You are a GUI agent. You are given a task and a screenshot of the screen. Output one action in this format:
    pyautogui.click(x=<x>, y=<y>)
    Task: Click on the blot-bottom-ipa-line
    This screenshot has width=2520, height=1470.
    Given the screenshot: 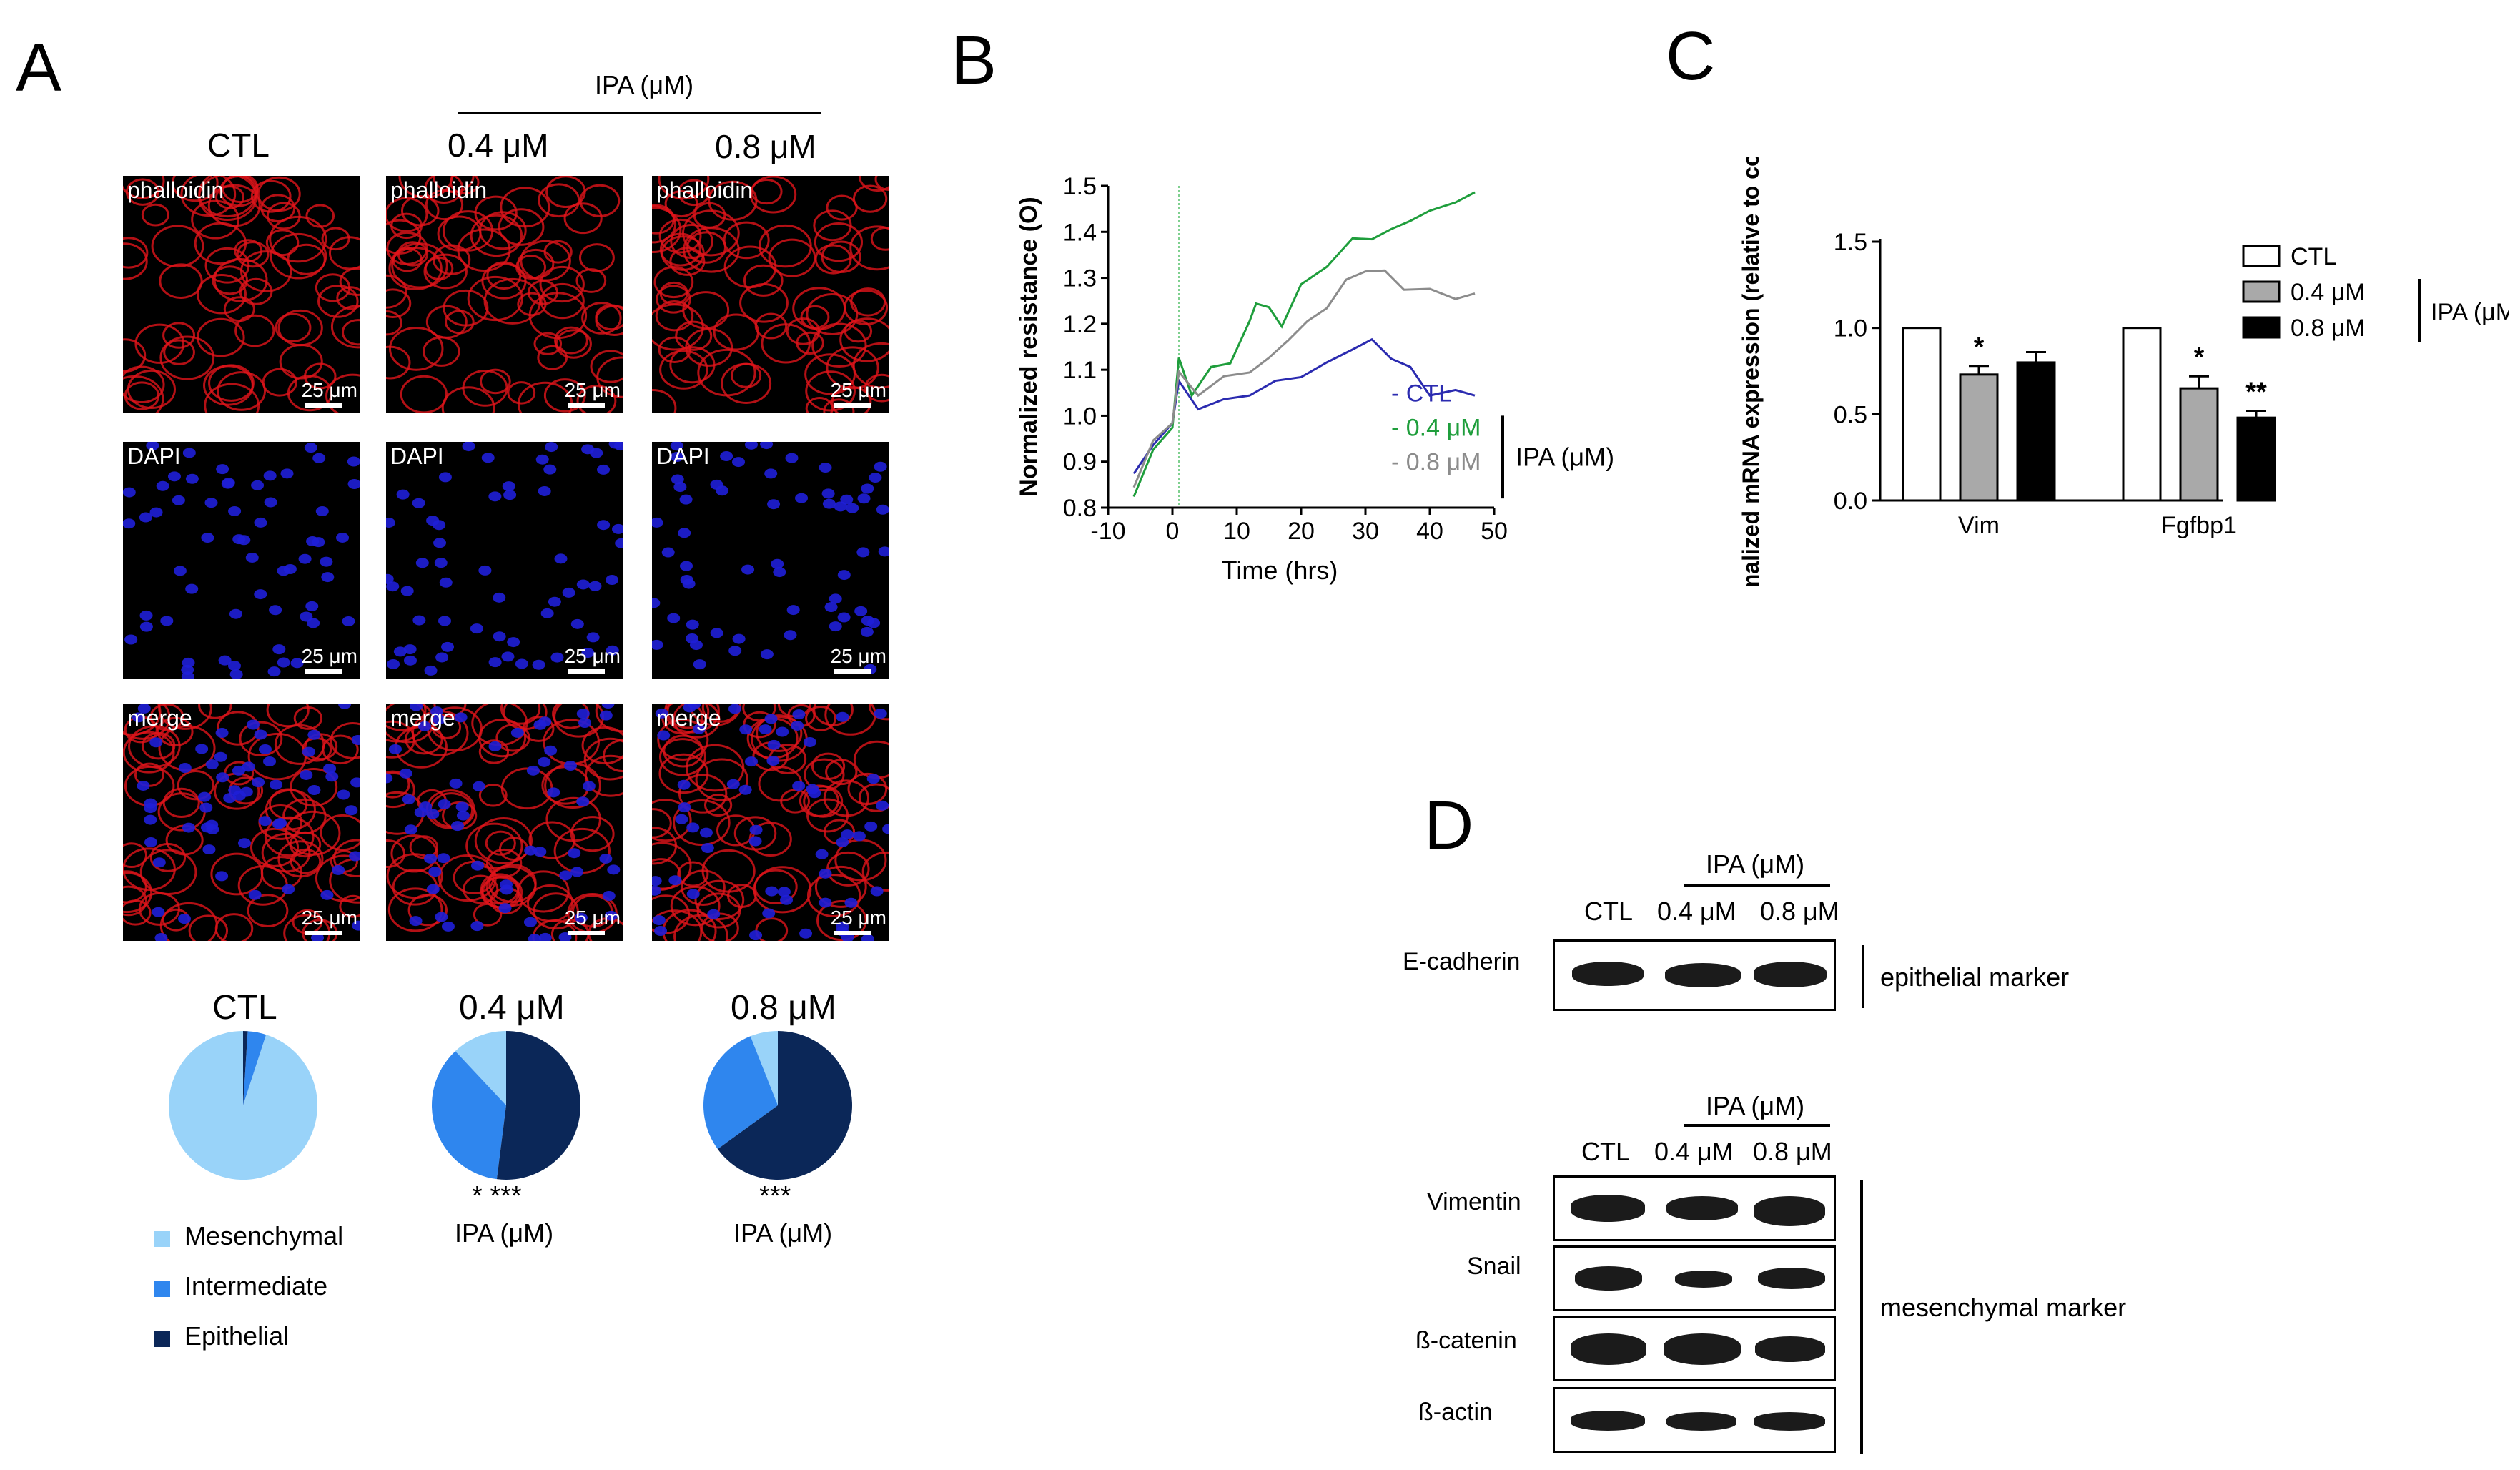 What is the action you would take?
    pyautogui.click(x=1757, y=1126)
    